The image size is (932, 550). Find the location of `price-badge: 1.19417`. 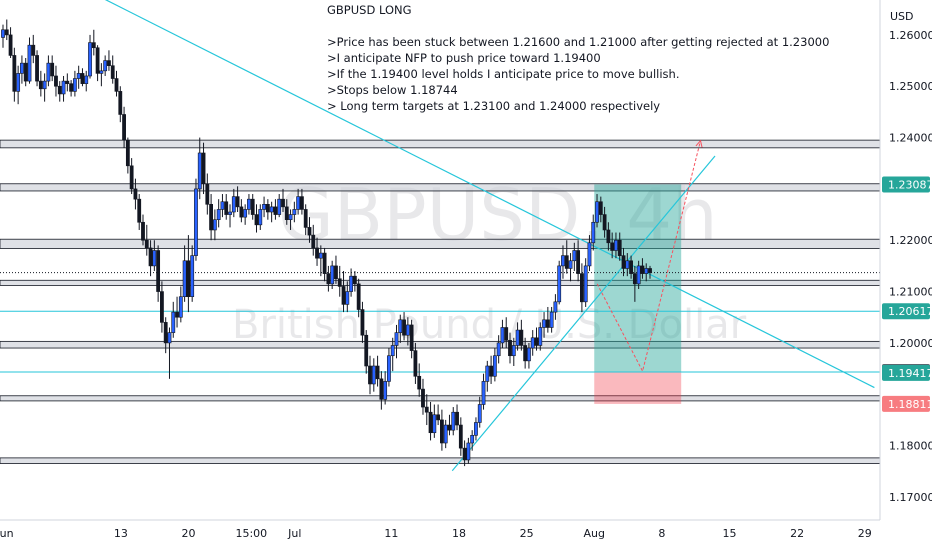

price-badge: 1.19417 is located at coordinates (907, 372).